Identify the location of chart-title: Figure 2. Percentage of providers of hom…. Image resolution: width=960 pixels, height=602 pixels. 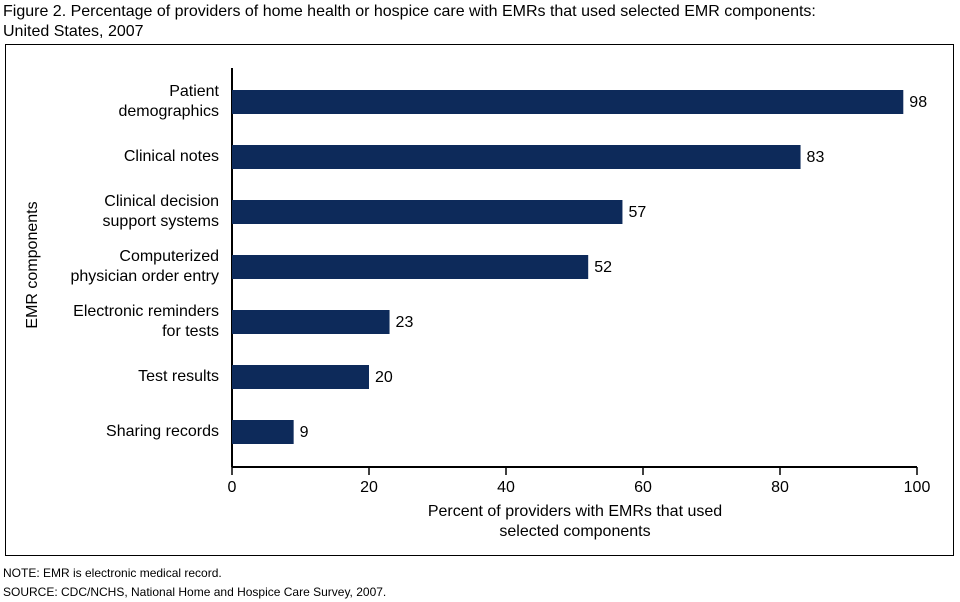
(409, 21).